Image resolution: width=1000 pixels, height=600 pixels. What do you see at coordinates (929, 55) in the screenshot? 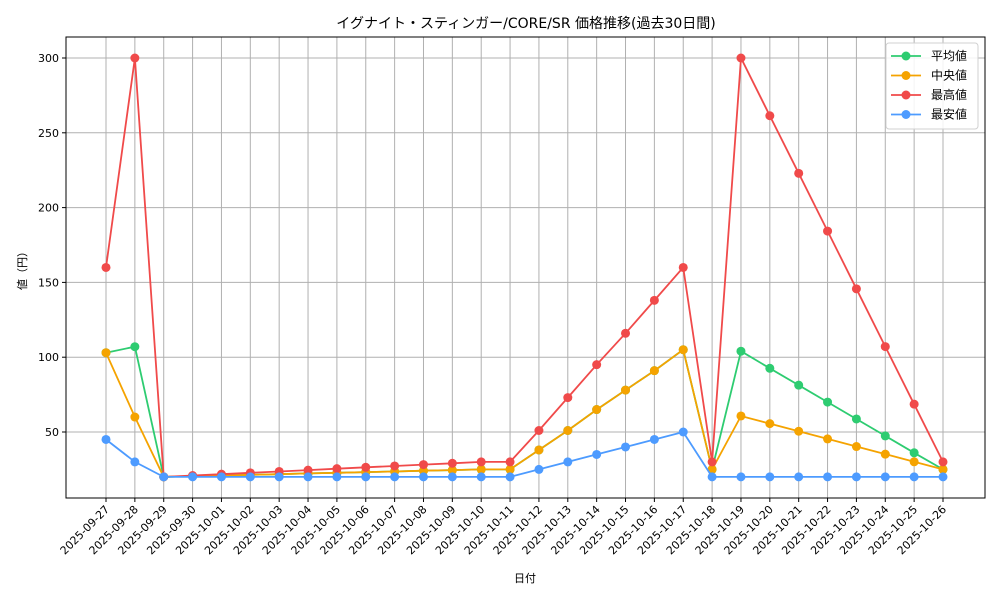
I see `legend-item: 平均値` at bounding box center [929, 55].